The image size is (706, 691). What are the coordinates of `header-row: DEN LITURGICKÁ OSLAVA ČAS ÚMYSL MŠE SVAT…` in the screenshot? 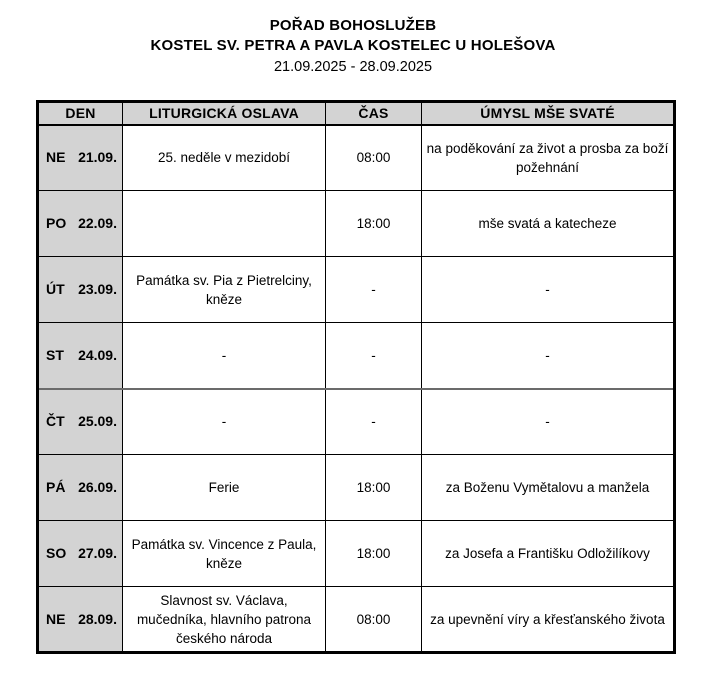 It's located at (356, 113).